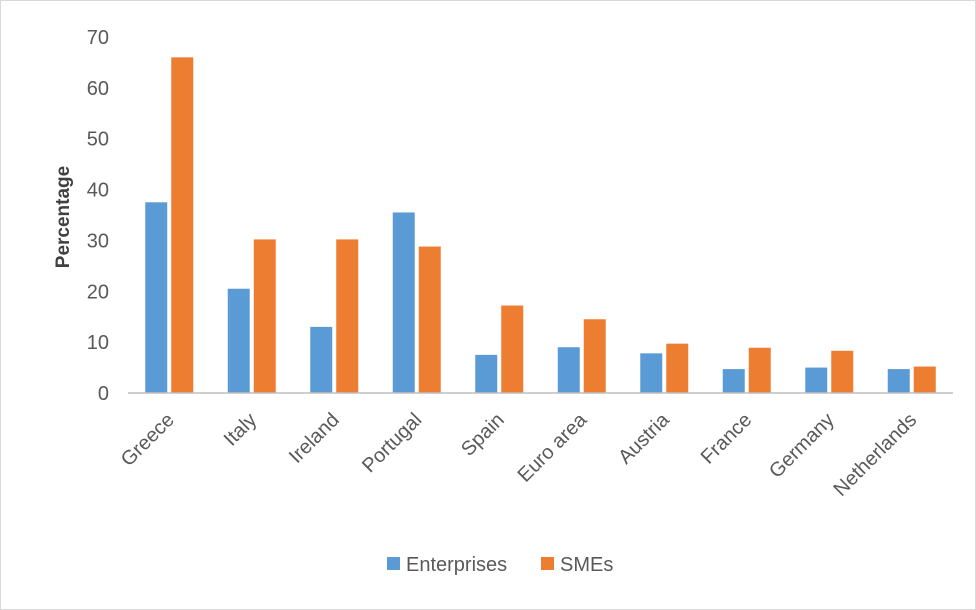 This screenshot has width=976, height=610. Describe the element at coordinates (63, 217) in the screenshot. I see `y-axis-title: Percentage` at that location.